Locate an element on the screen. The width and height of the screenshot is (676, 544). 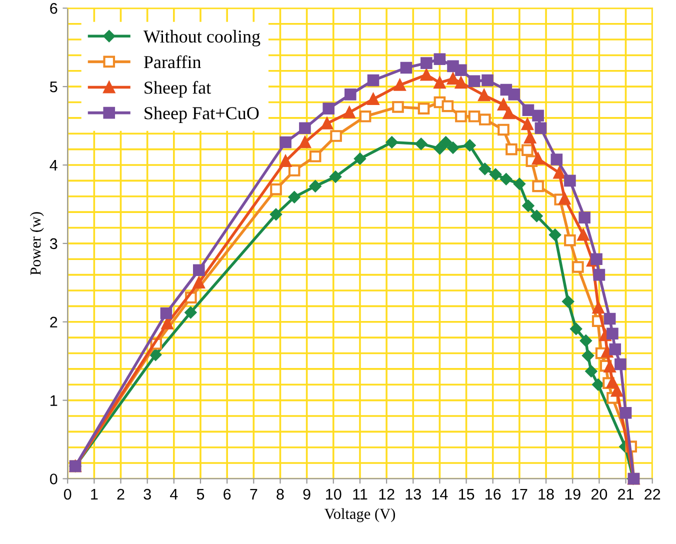
x-tick-label: 5 is located at coordinates (200, 494).